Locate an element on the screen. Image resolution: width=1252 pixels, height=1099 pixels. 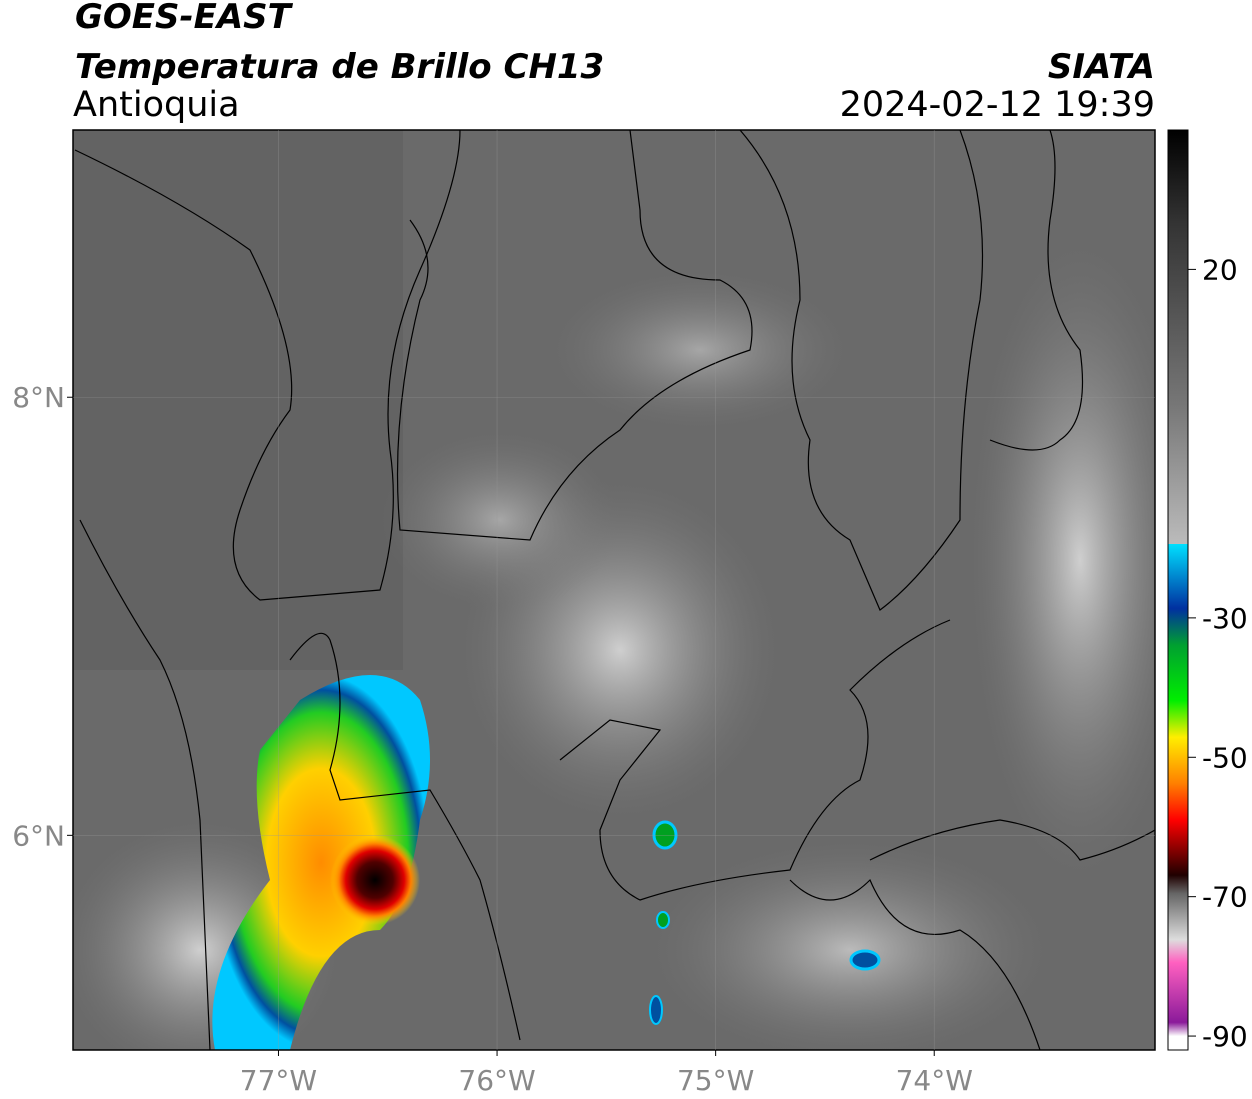
x-tick-label: 77°W is located at coordinates (278, 1080).